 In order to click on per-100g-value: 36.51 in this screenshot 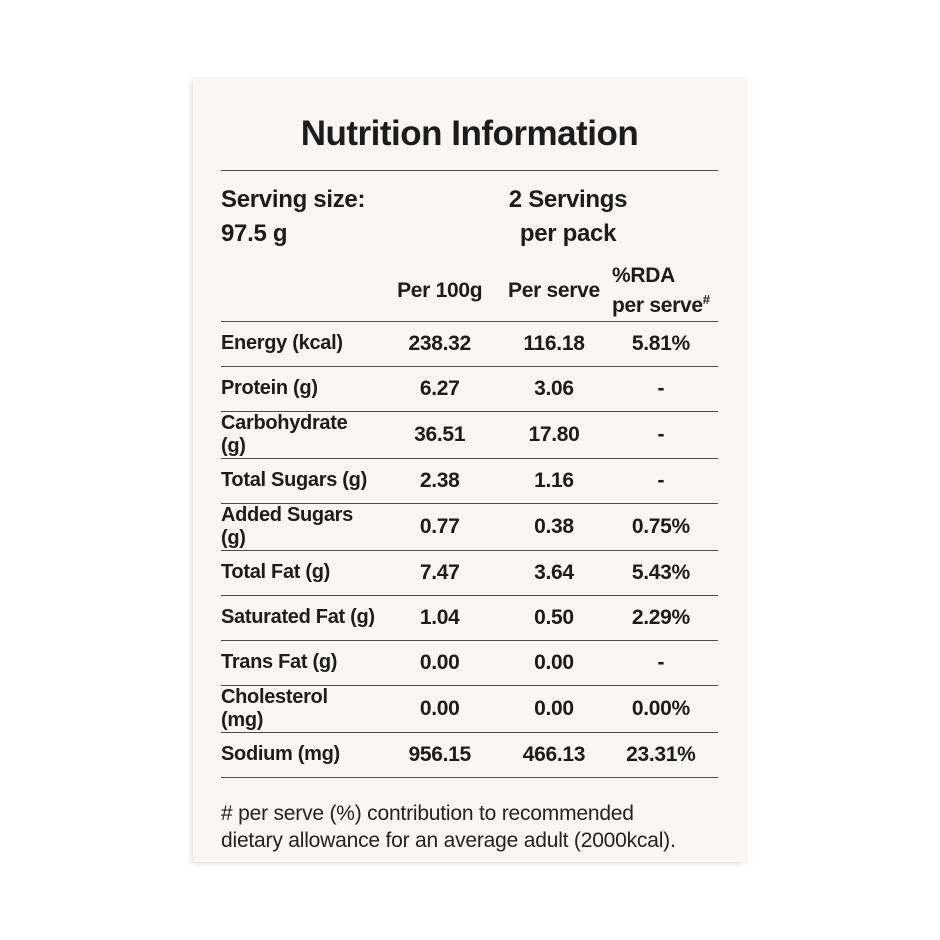, I will do `click(440, 435)`.